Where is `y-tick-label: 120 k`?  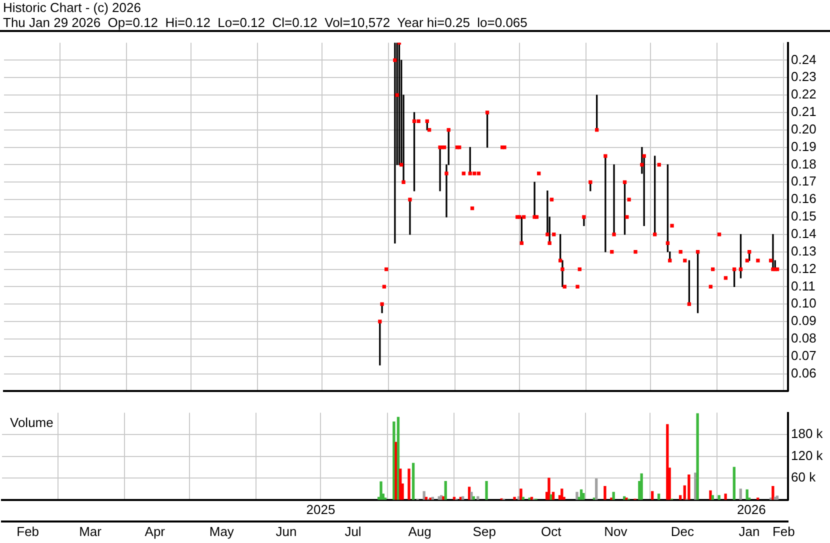 y-tick-label: 120 k is located at coordinates (807, 455).